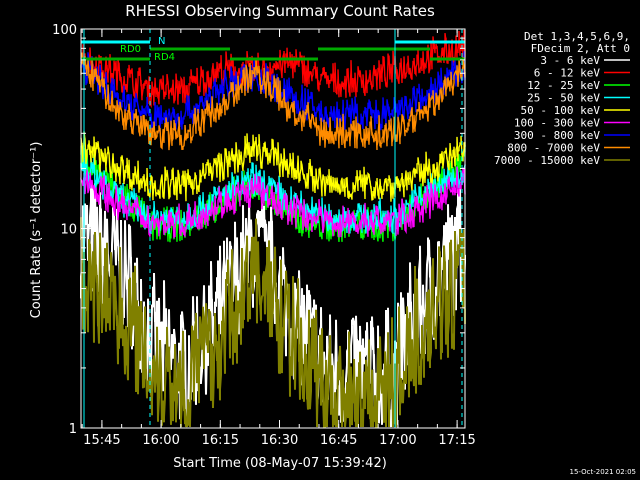 The height and width of the screenshot is (480, 640). Describe the element at coordinates (280, 11) in the screenshot. I see `chart-title: RHESSI Observing Summary Count Rates` at that location.